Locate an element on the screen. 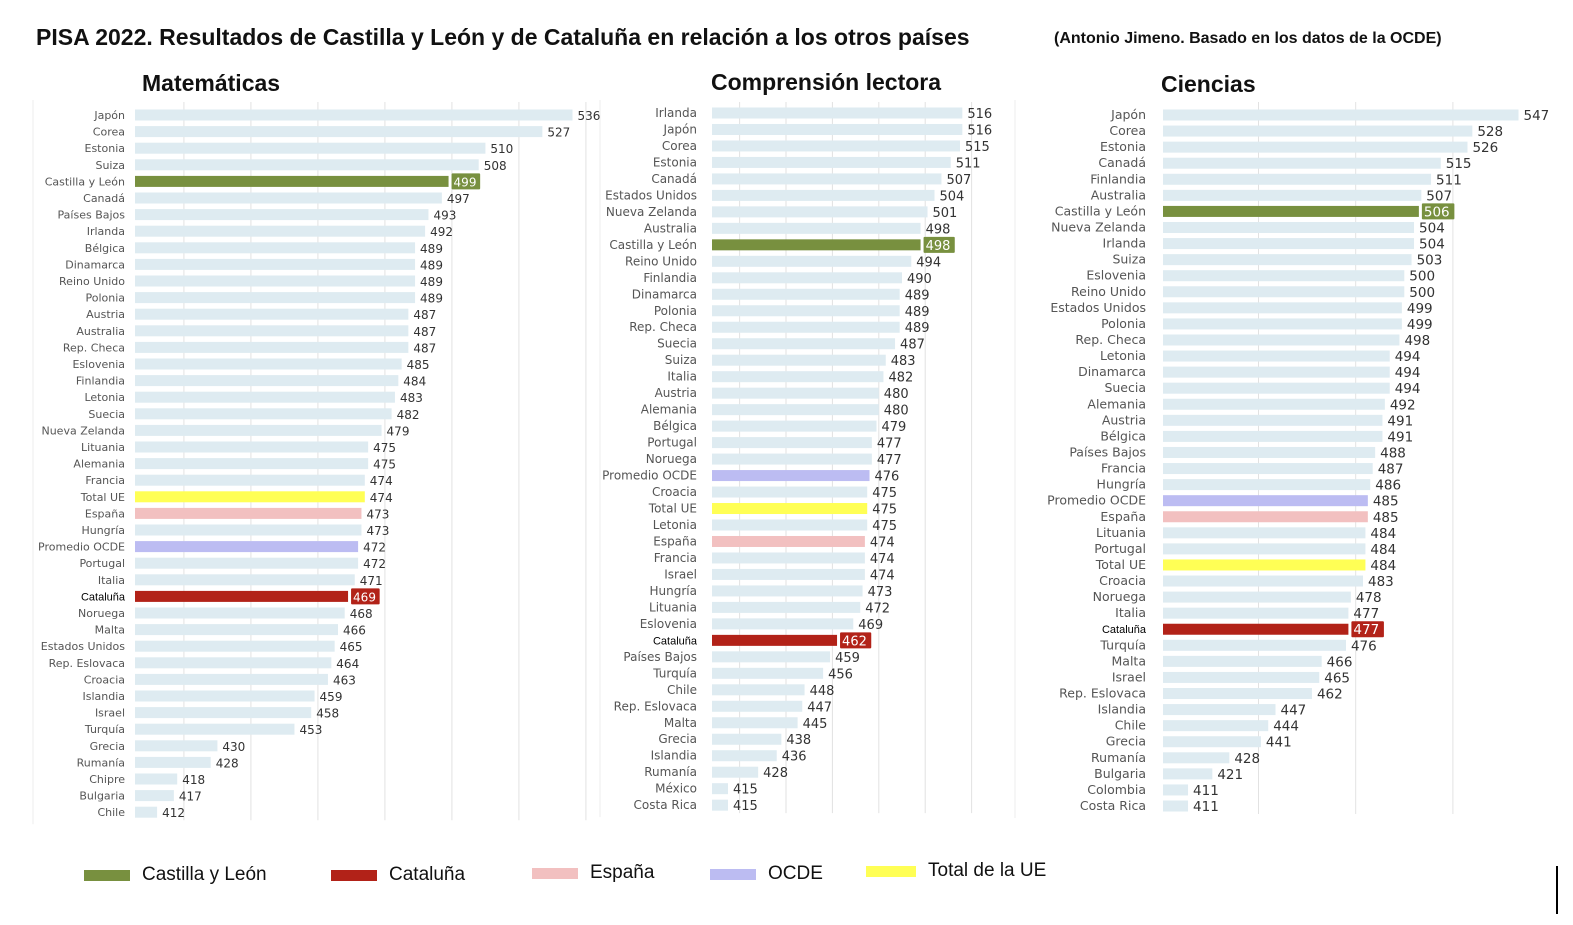 The height and width of the screenshot is (925, 1573). value-label: 469 is located at coordinates (364, 597).